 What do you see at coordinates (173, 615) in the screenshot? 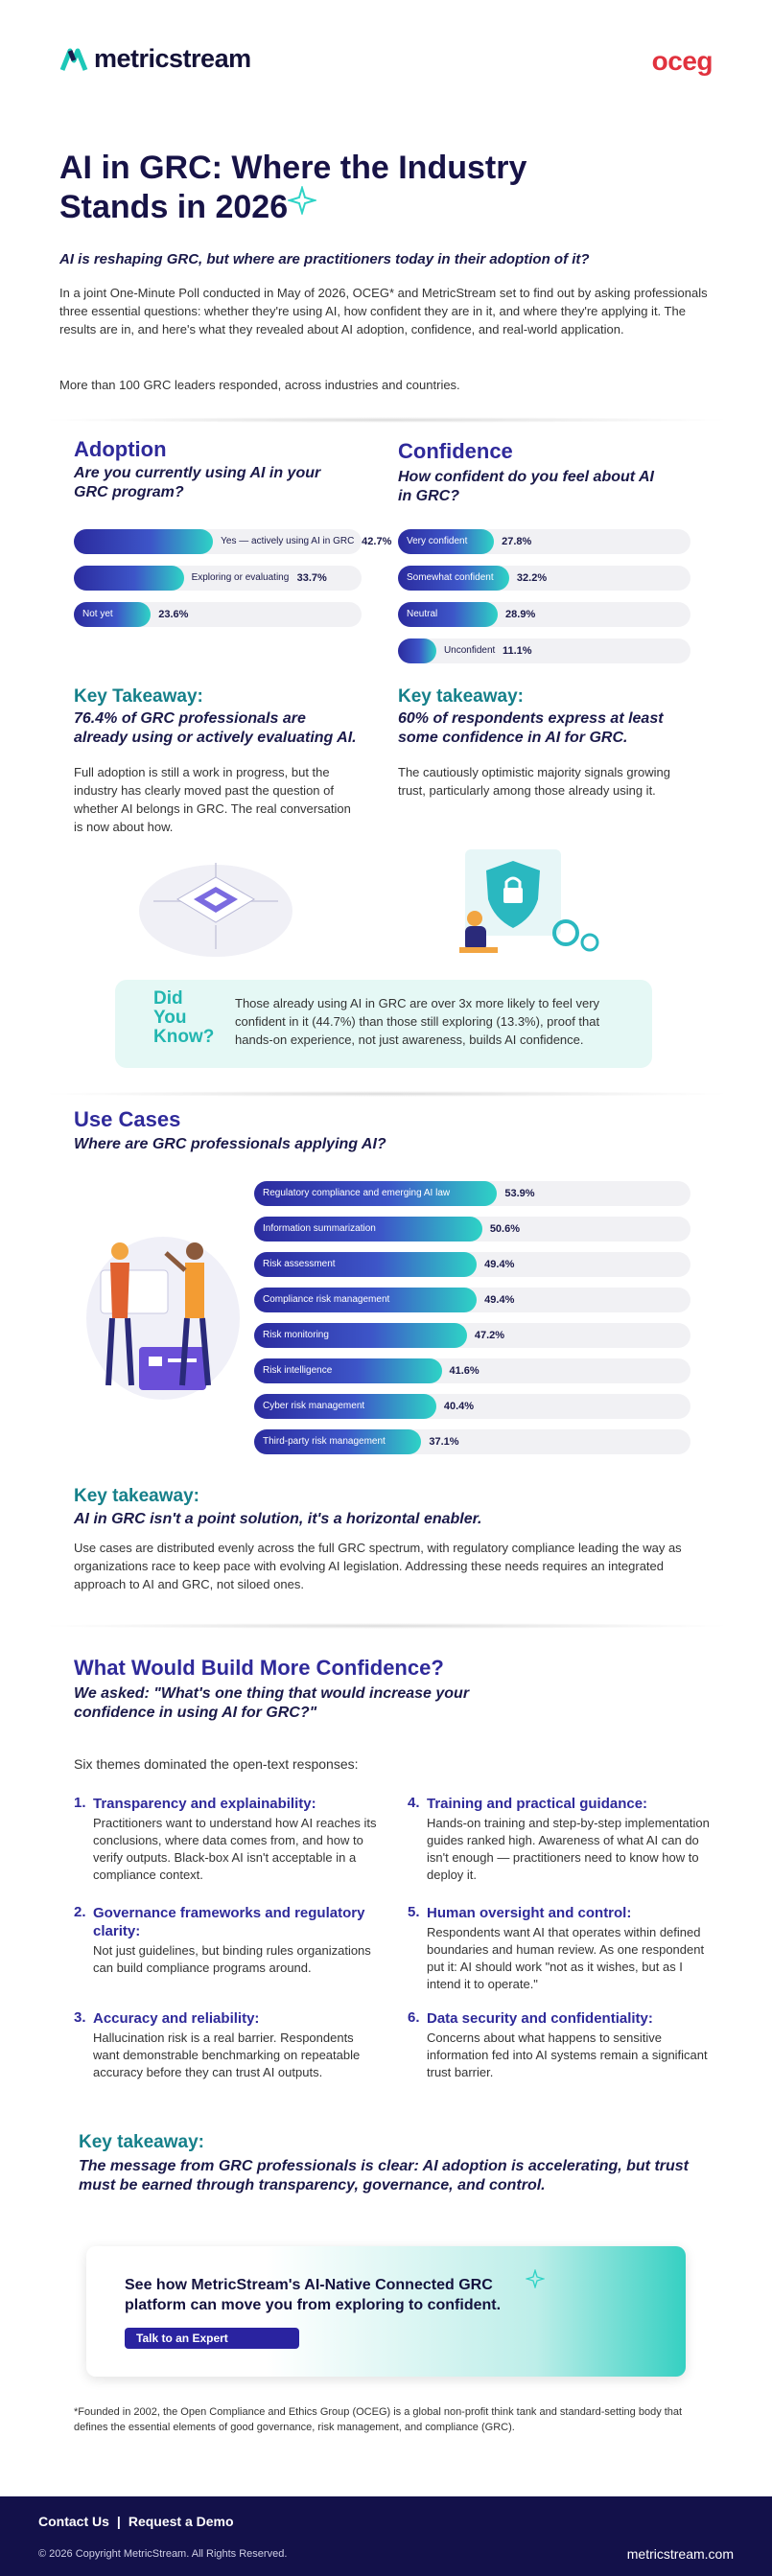
I see `value-label: 23.6%` at bounding box center [173, 615].